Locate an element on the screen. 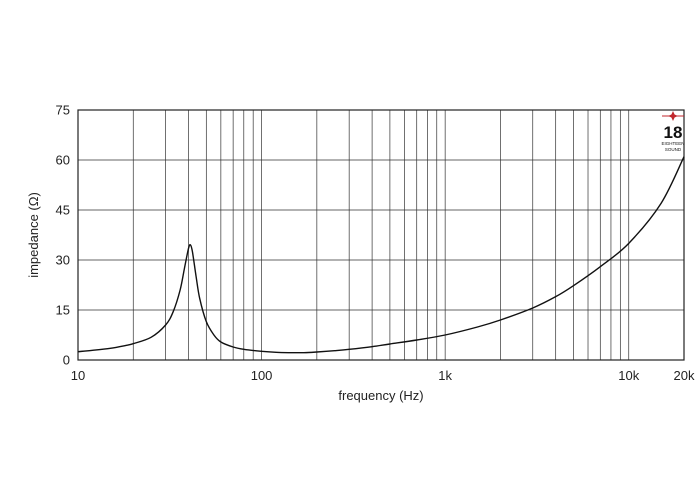  y-tick-label: 15 is located at coordinates (63, 310).